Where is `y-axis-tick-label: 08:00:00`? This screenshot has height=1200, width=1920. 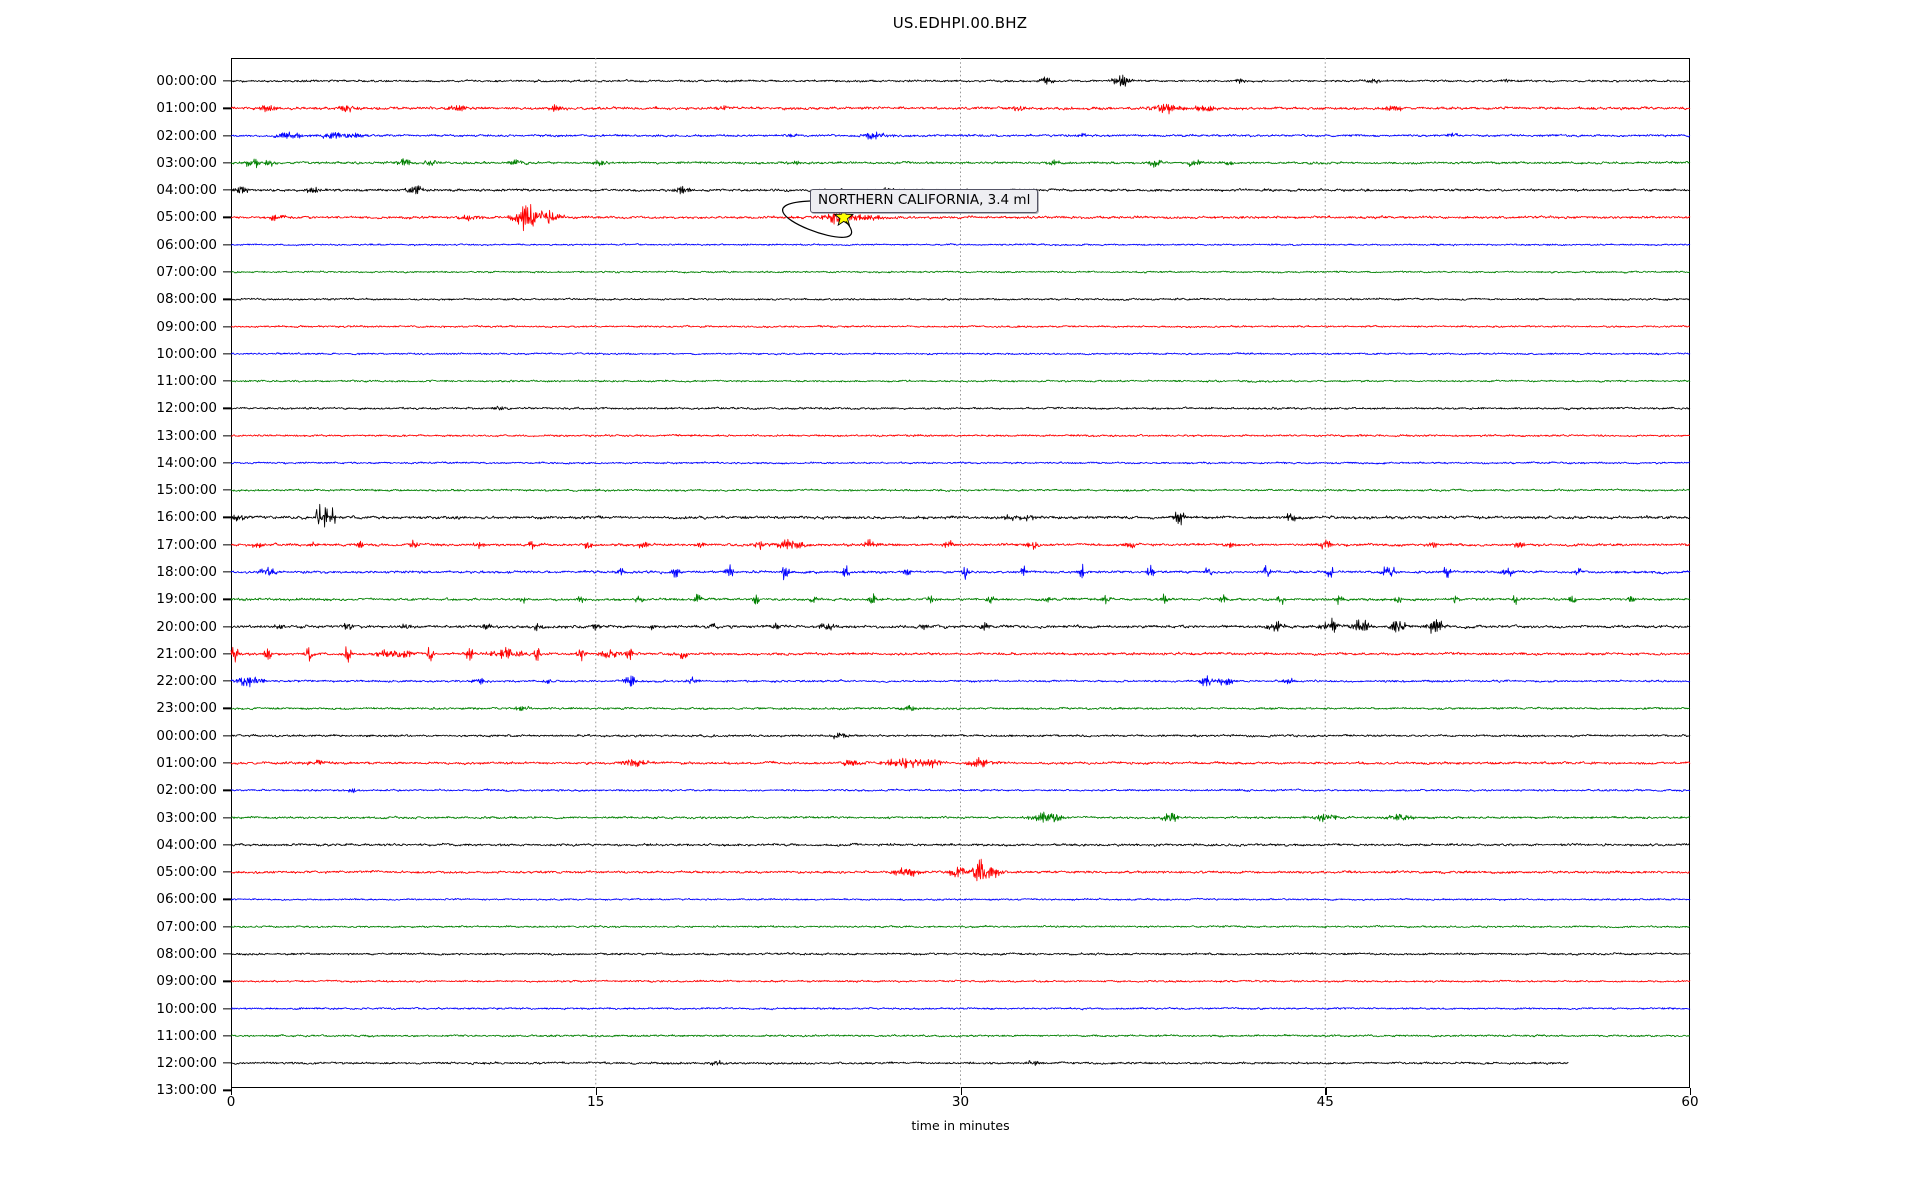 y-axis-tick-label: 08:00:00 is located at coordinates (186, 953).